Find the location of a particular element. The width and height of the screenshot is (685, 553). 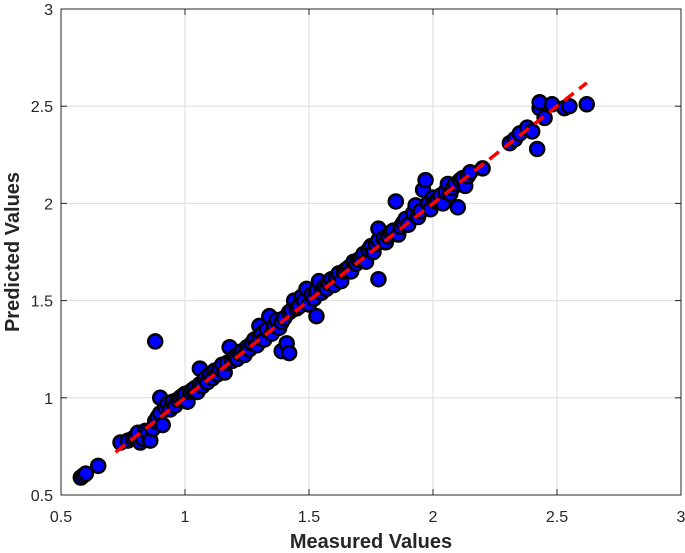

y-tick-label: 2.5 is located at coordinates (42, 107).